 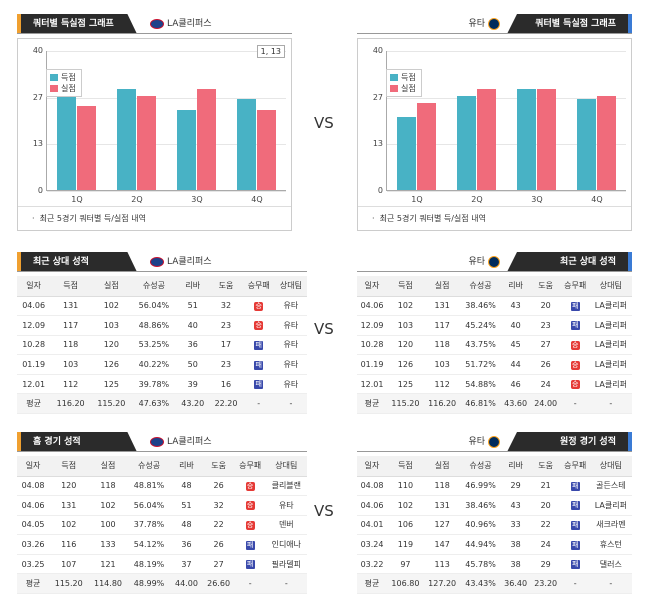 I want to click on loss-badge-icon: 패, so click(x=575, y=525).